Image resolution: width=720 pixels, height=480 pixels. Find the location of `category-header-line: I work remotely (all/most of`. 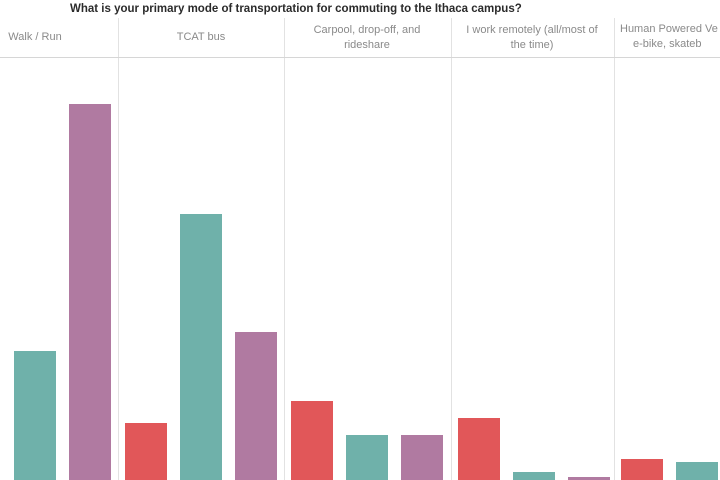

category-header-line: I work remotely (all/most of is located at coordinates (532, 29).